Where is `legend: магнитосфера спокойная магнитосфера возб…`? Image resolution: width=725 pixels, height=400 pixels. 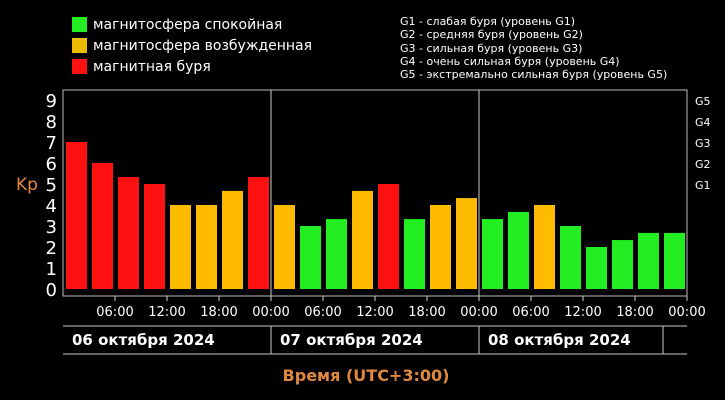 legend: магнитосфера спокойная магнитосфера возб… is located at coordinates (192, 45).